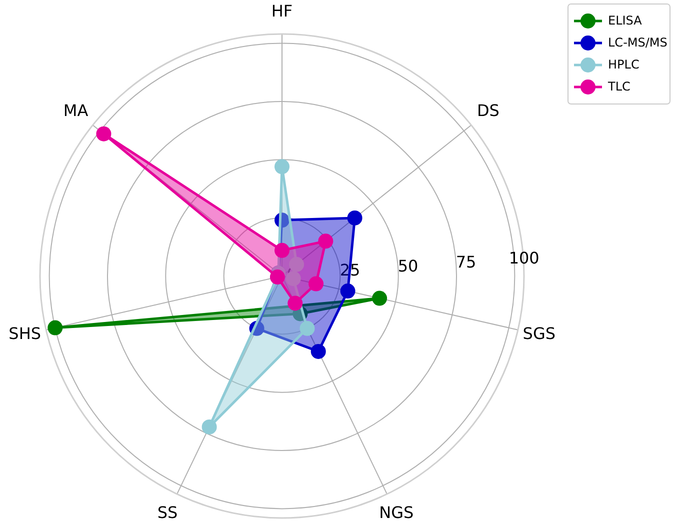 Image resolution: width=673 pixels, height=521 pixels. I want to click on y-tick-label: 100, so click(524, 258).